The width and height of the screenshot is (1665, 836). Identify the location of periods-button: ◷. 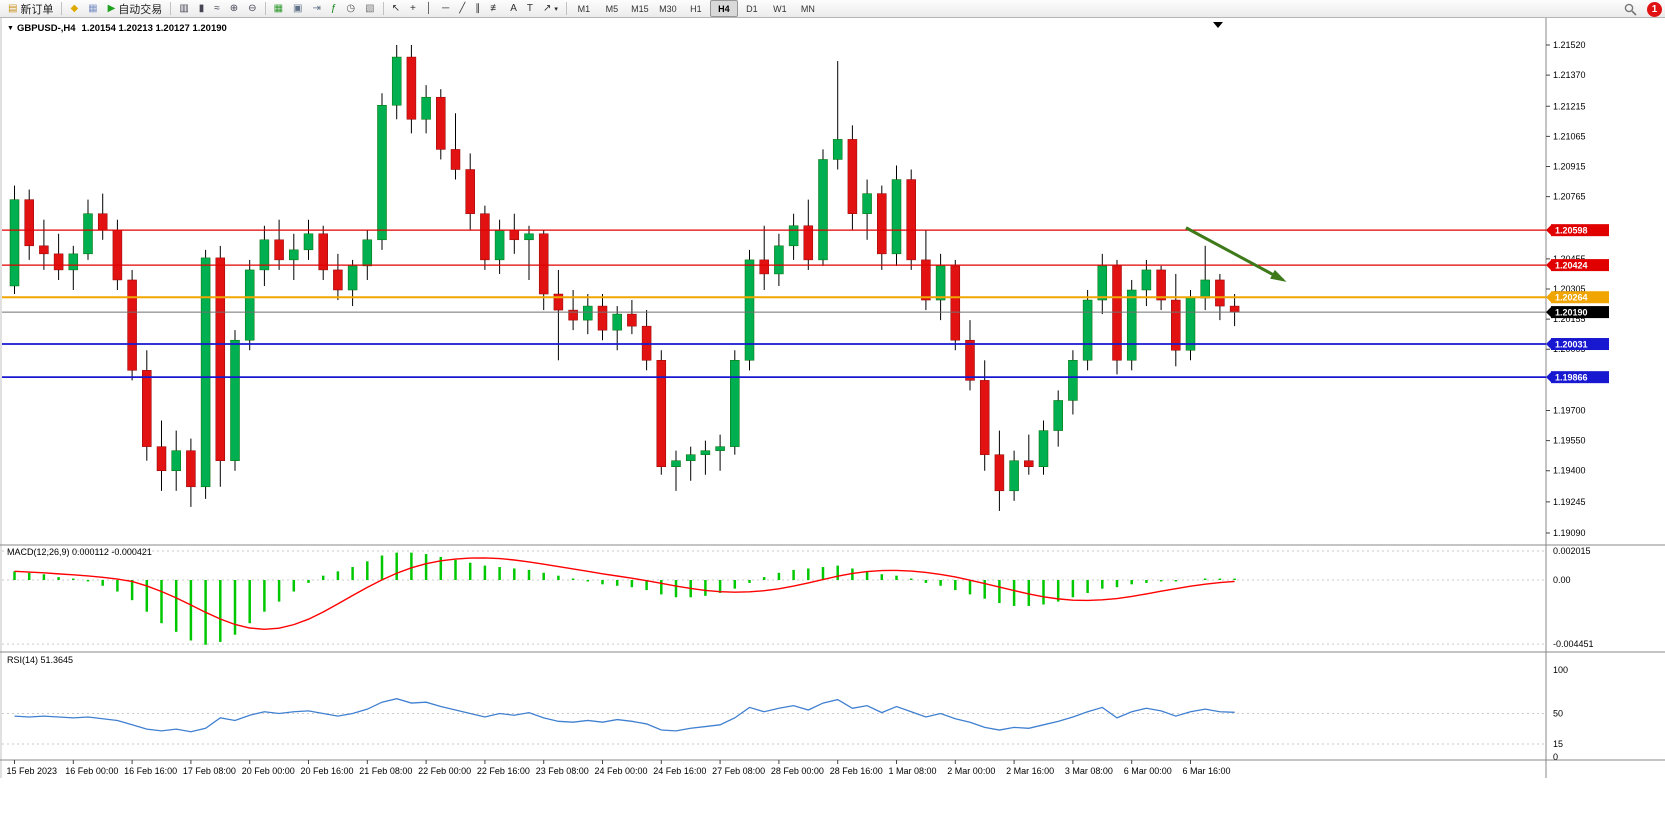
(350, 9).